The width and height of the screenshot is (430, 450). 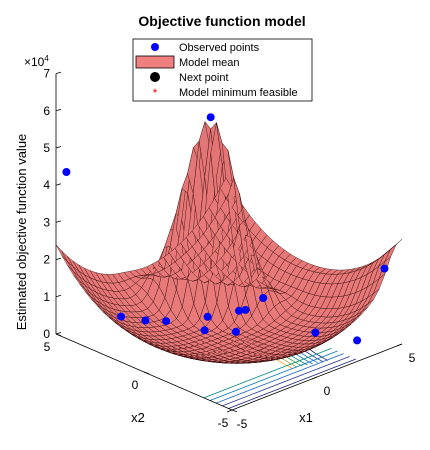 What do you see at coordinates (21, 232) in the screenshot?
I see `z-axis-label: Estimated objective function value` at bounding box center [21, 232].